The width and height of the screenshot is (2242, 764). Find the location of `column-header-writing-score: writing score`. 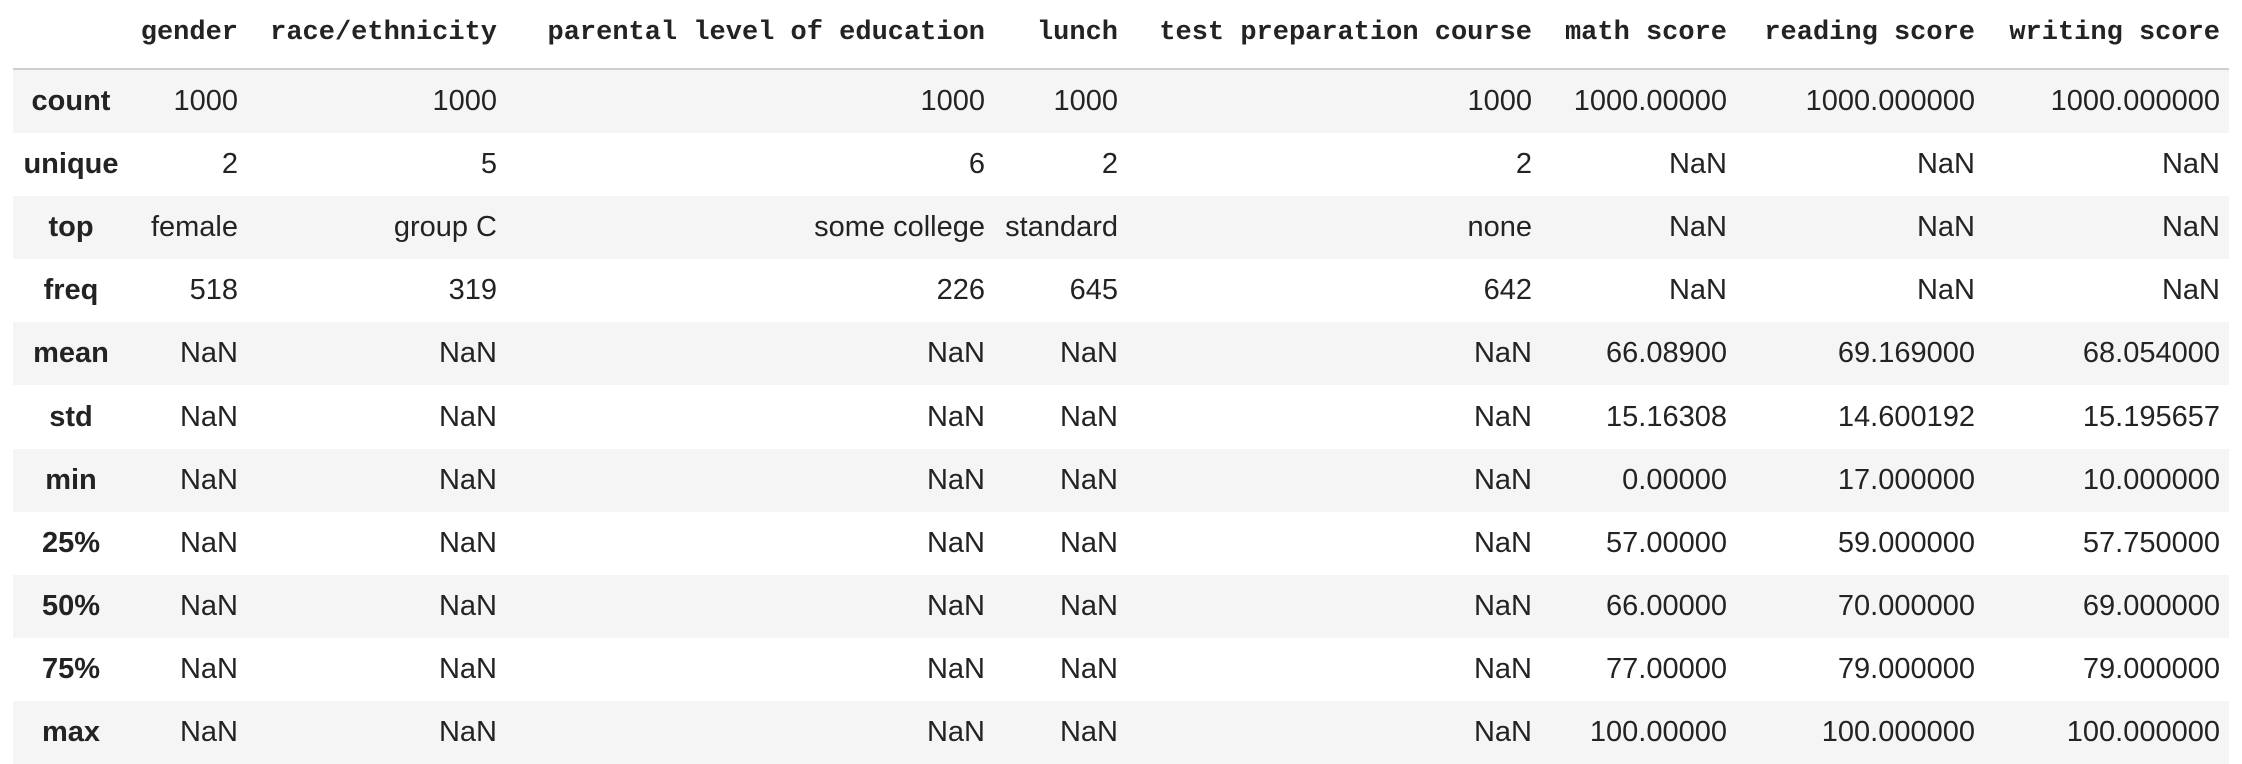

column-header-writing-score: writing score is located at coordinates (2106, 35).